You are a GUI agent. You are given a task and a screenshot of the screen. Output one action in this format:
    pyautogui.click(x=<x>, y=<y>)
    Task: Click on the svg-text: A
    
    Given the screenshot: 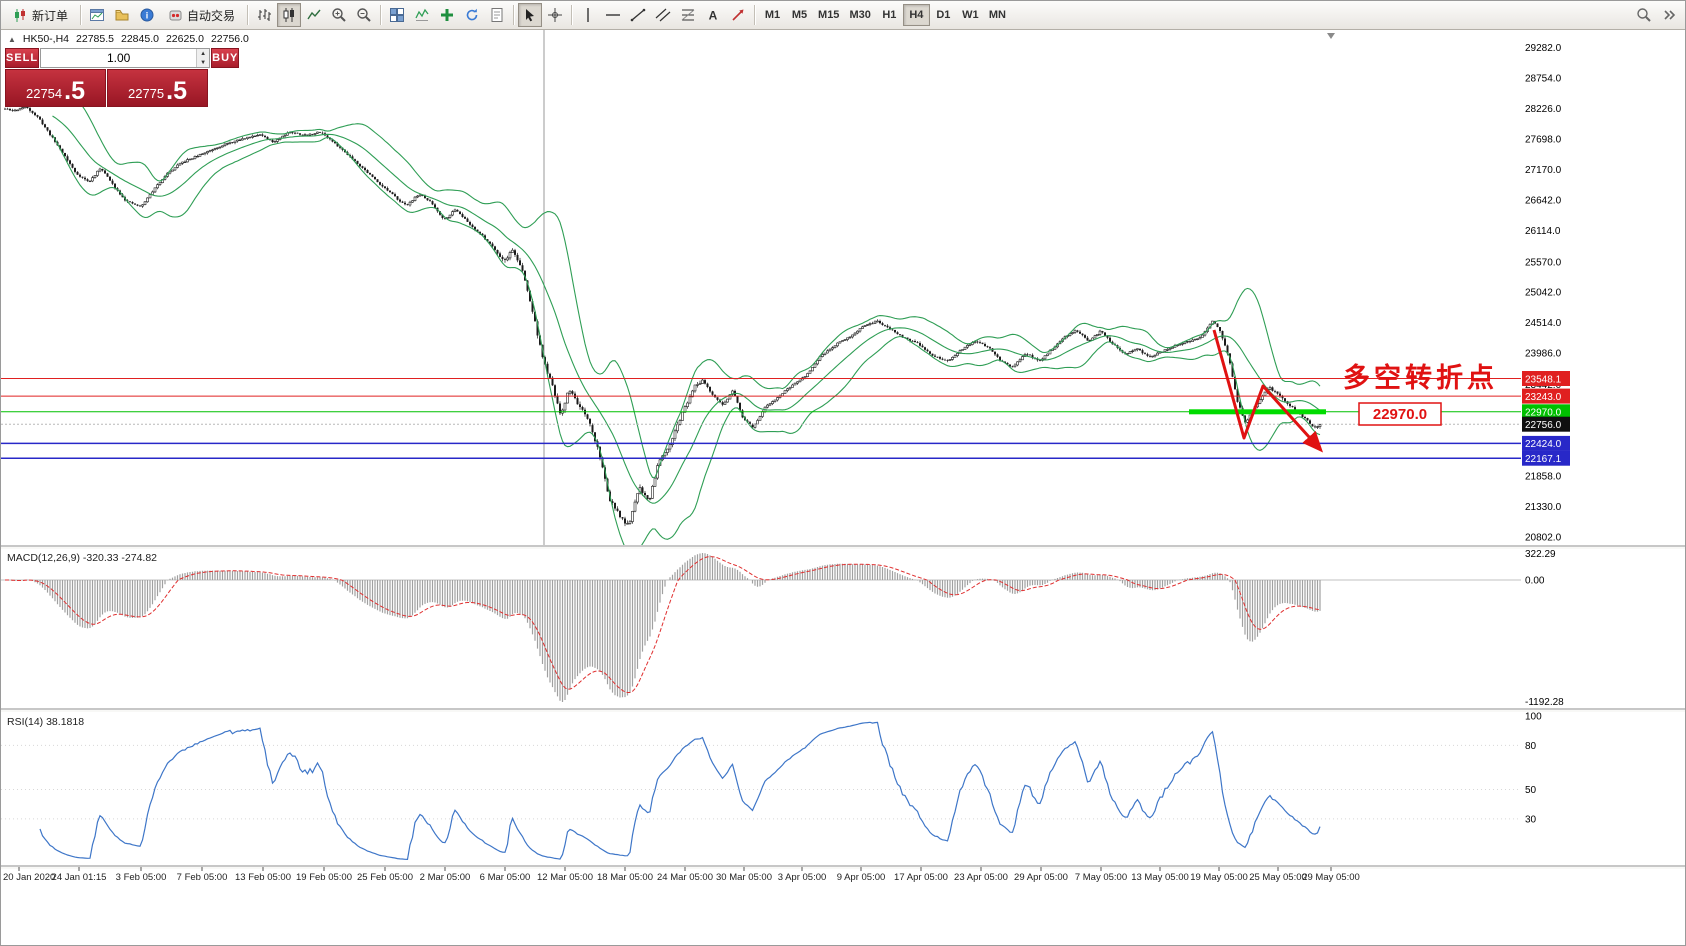 What is the action you would take?
    pyautogui.click(x=713, y=16)
    